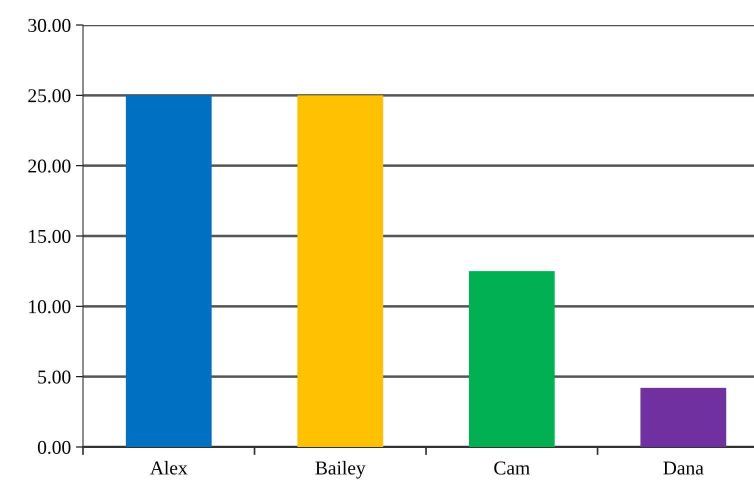 This screenshot has height=491, width=754. What do you see at coordinates (512, 468) in the screenshot?
I see `x-tick-label: Cam` at bounding box center [512, 468].